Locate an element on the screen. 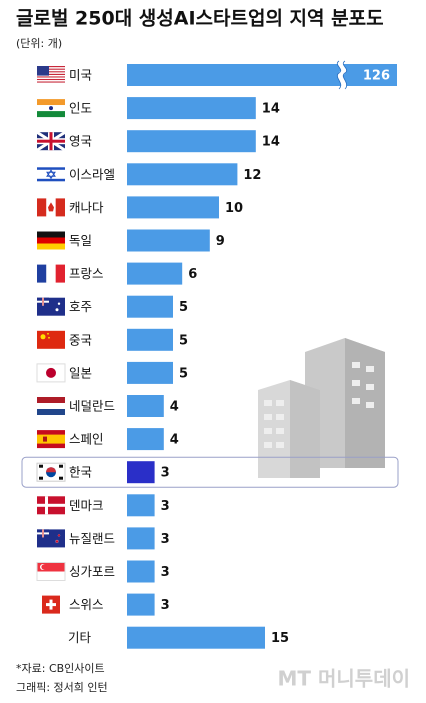  highlight-box is located at coordinates (210, 472).